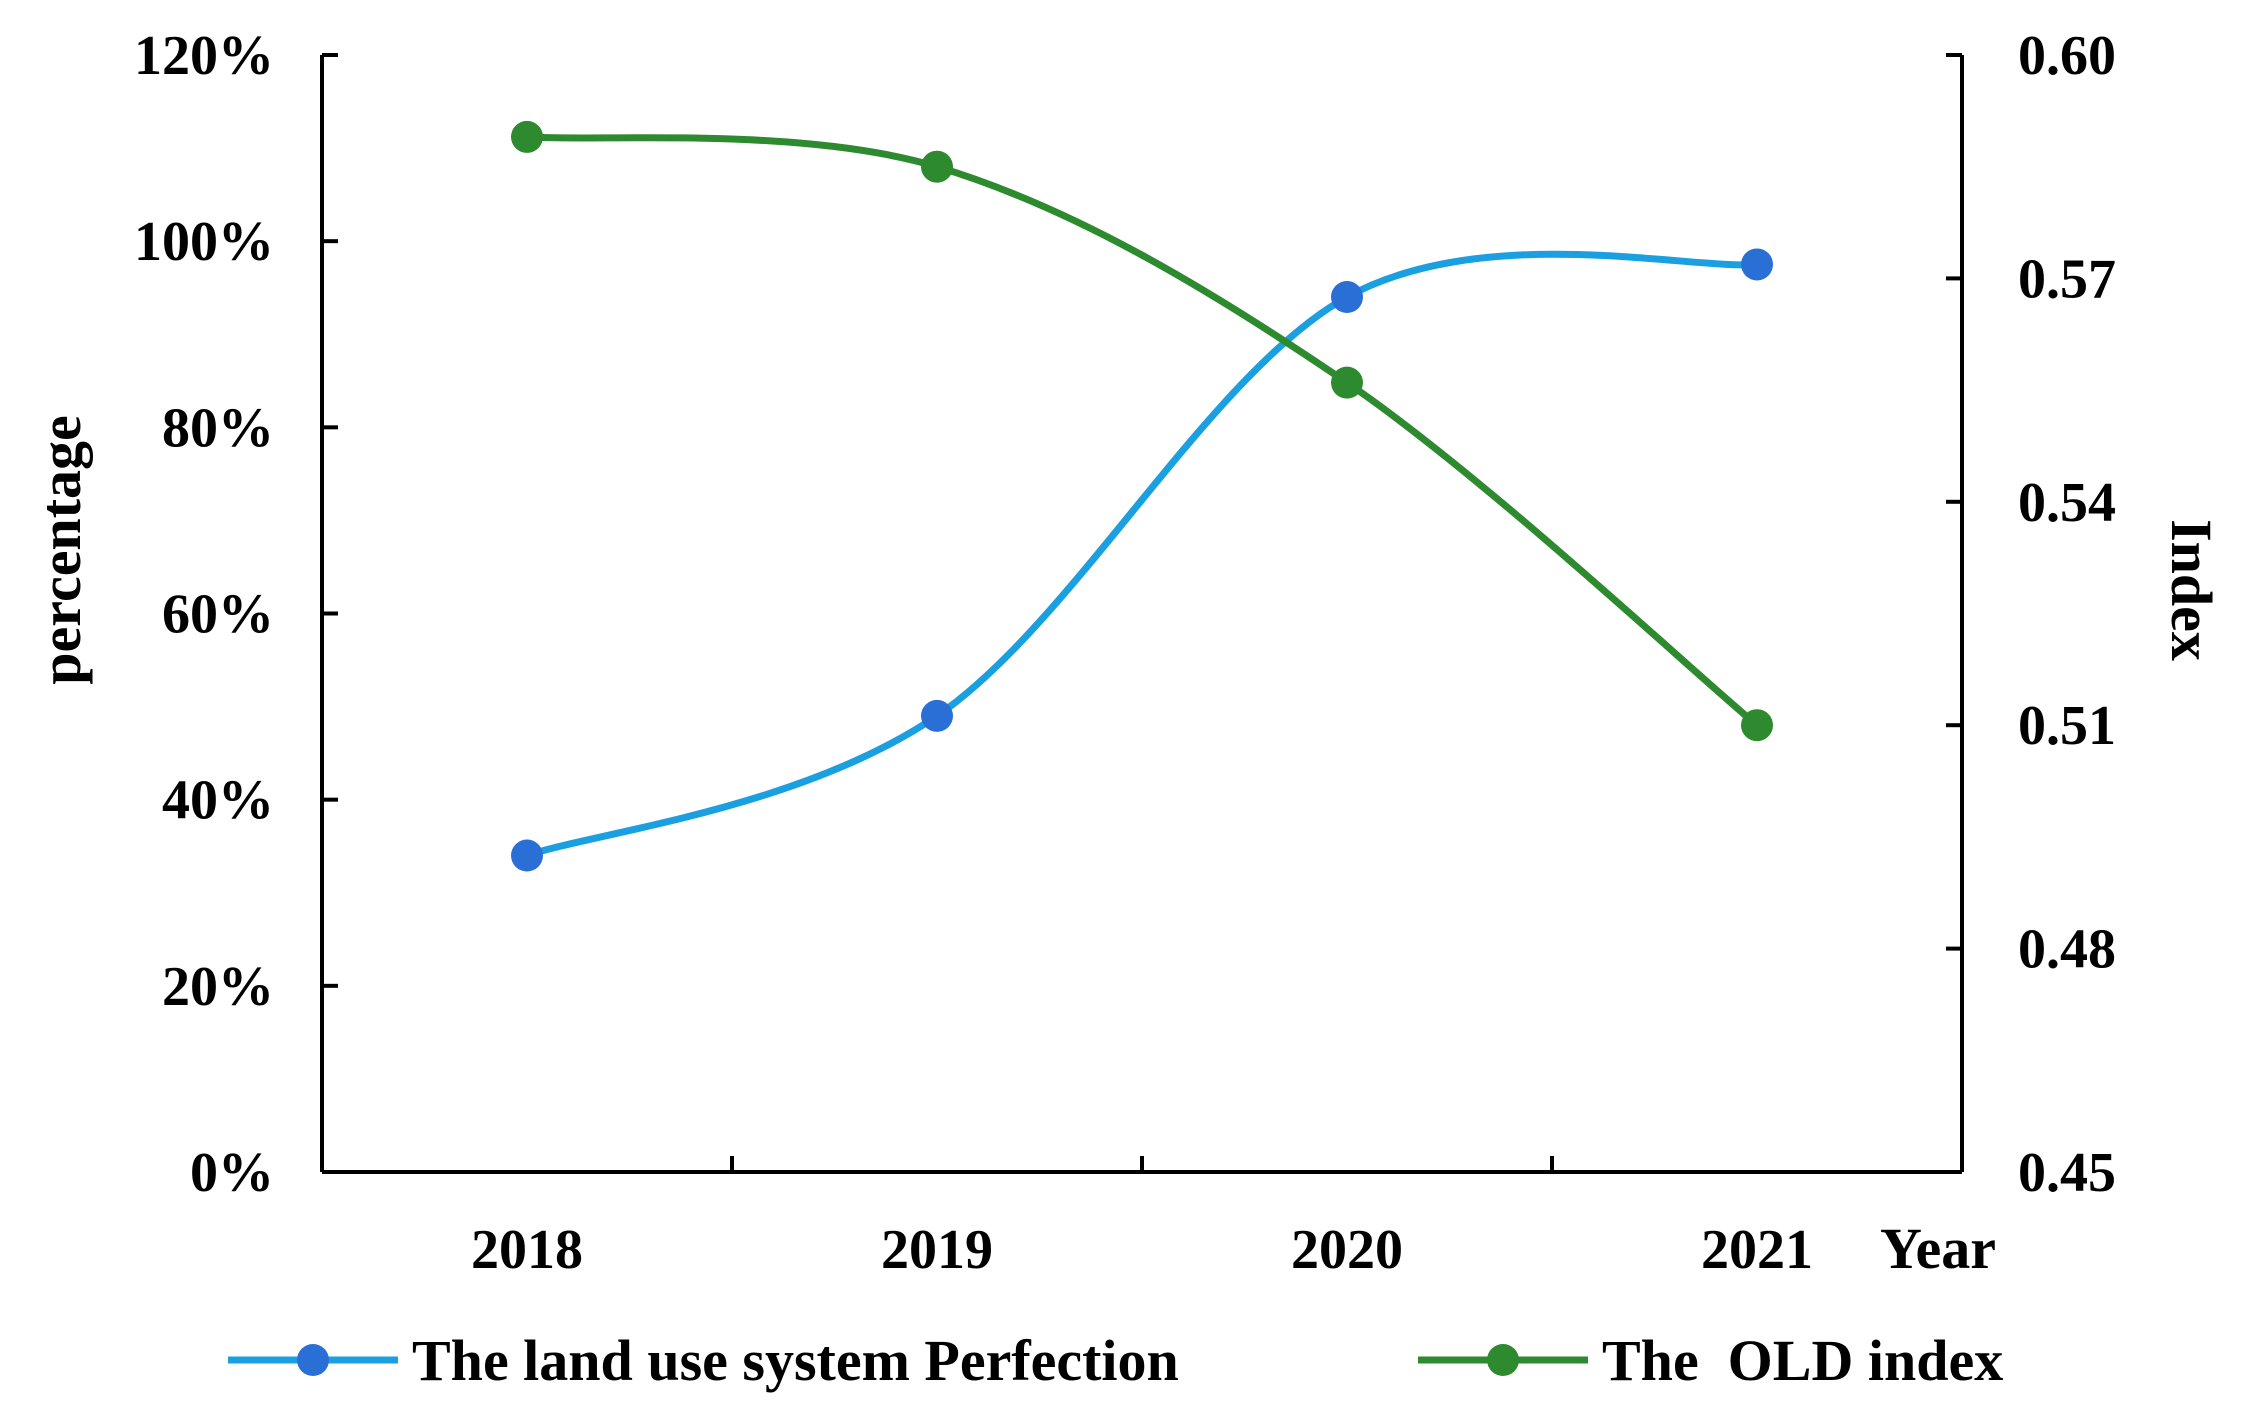 The height and width of the screenshot is (1410, 2256). What do you see at coordinates (218, 987) in the screenshot?
I see `y-tick-label: 20%` at bounding box center [218, 987].